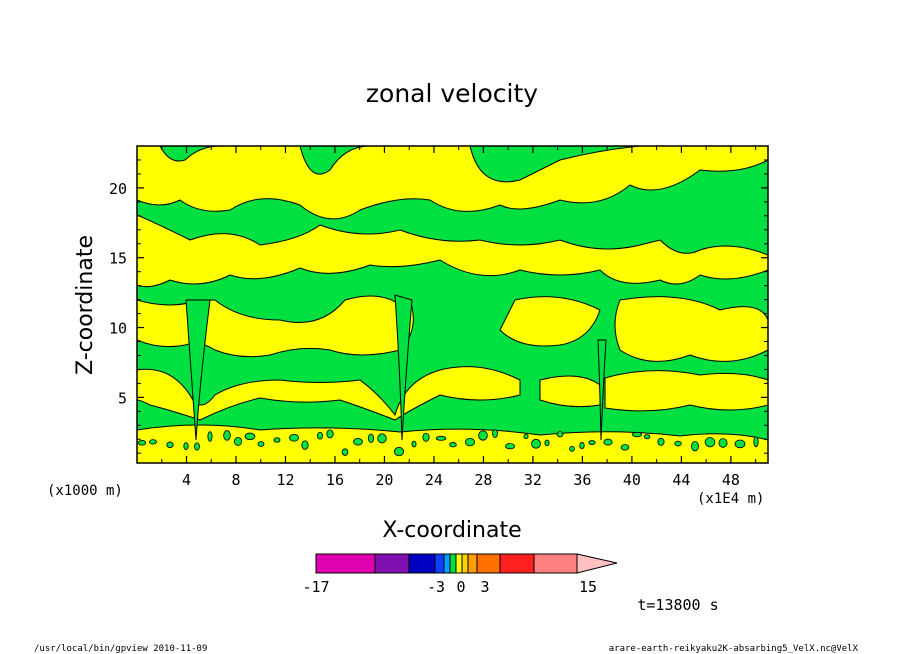 The image size is (904, 654). I want to click on x-tick-label: 16, so click(335, 480).